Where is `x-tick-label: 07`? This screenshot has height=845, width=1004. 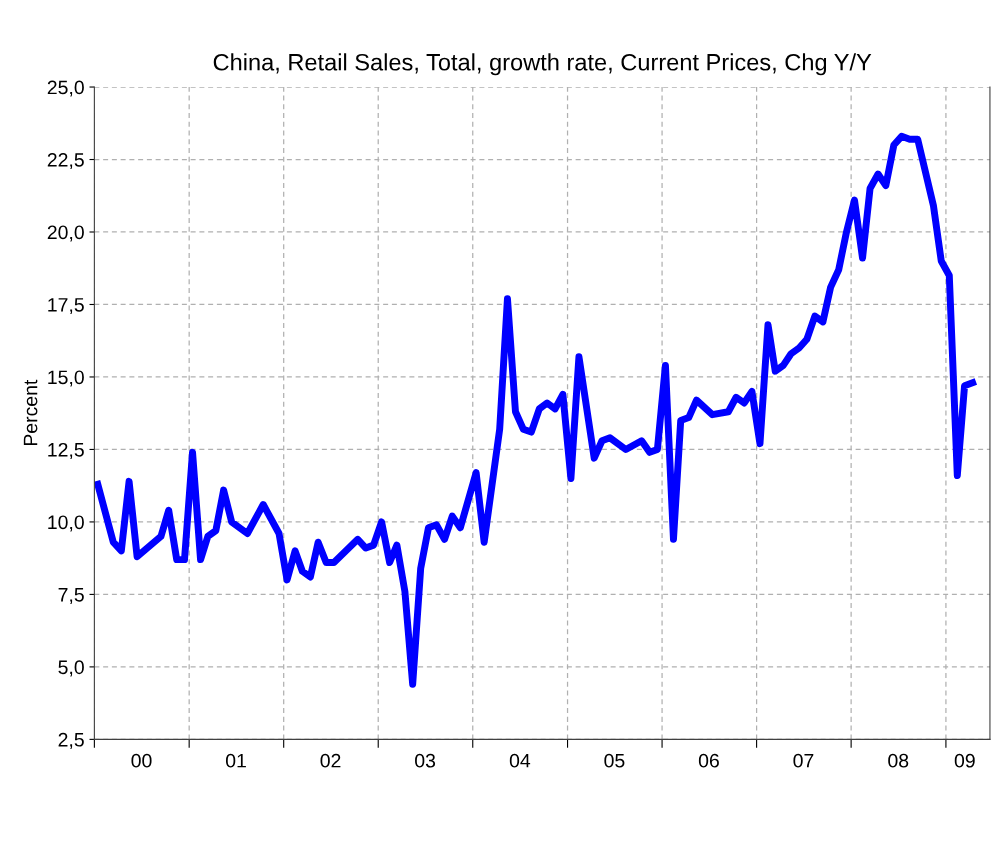
x-tick-label: 07 is located at coordinates (803, 760).